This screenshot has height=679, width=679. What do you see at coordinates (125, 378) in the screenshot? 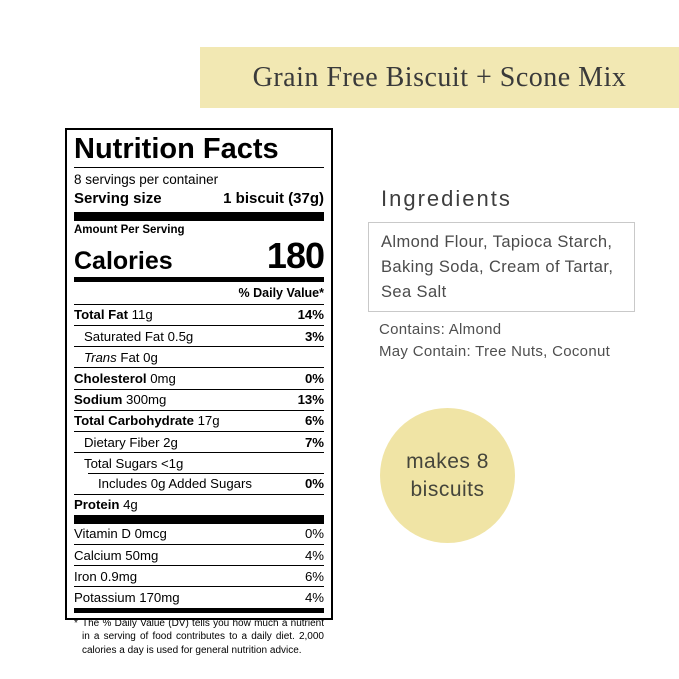
I see `nutrient-name: Cholesterol 0mg` at bounding box center [125, 378].